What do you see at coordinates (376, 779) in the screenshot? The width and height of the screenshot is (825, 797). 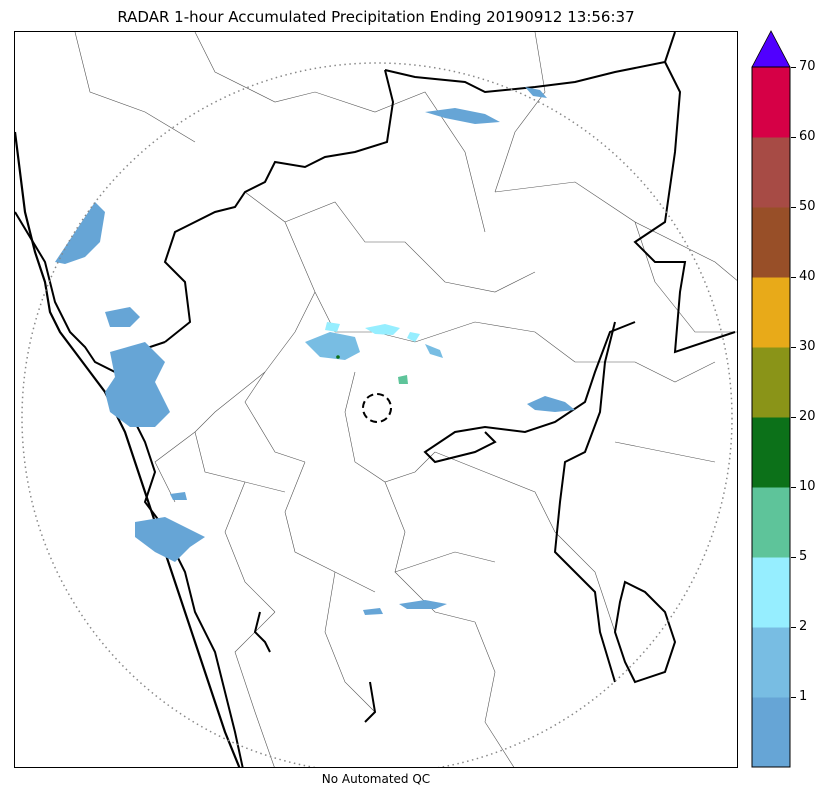 I see `qc-note: No Automated QC` at bounding box center [376, 779].